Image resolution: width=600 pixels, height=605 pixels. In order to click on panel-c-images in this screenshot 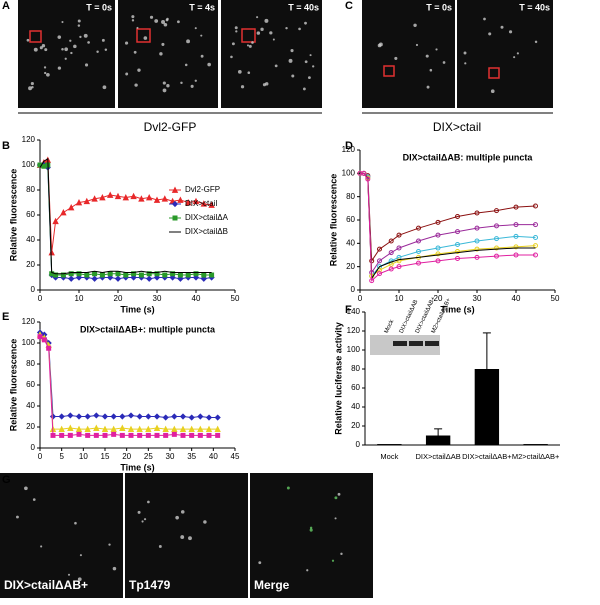, I will do `click(457, 57)`.